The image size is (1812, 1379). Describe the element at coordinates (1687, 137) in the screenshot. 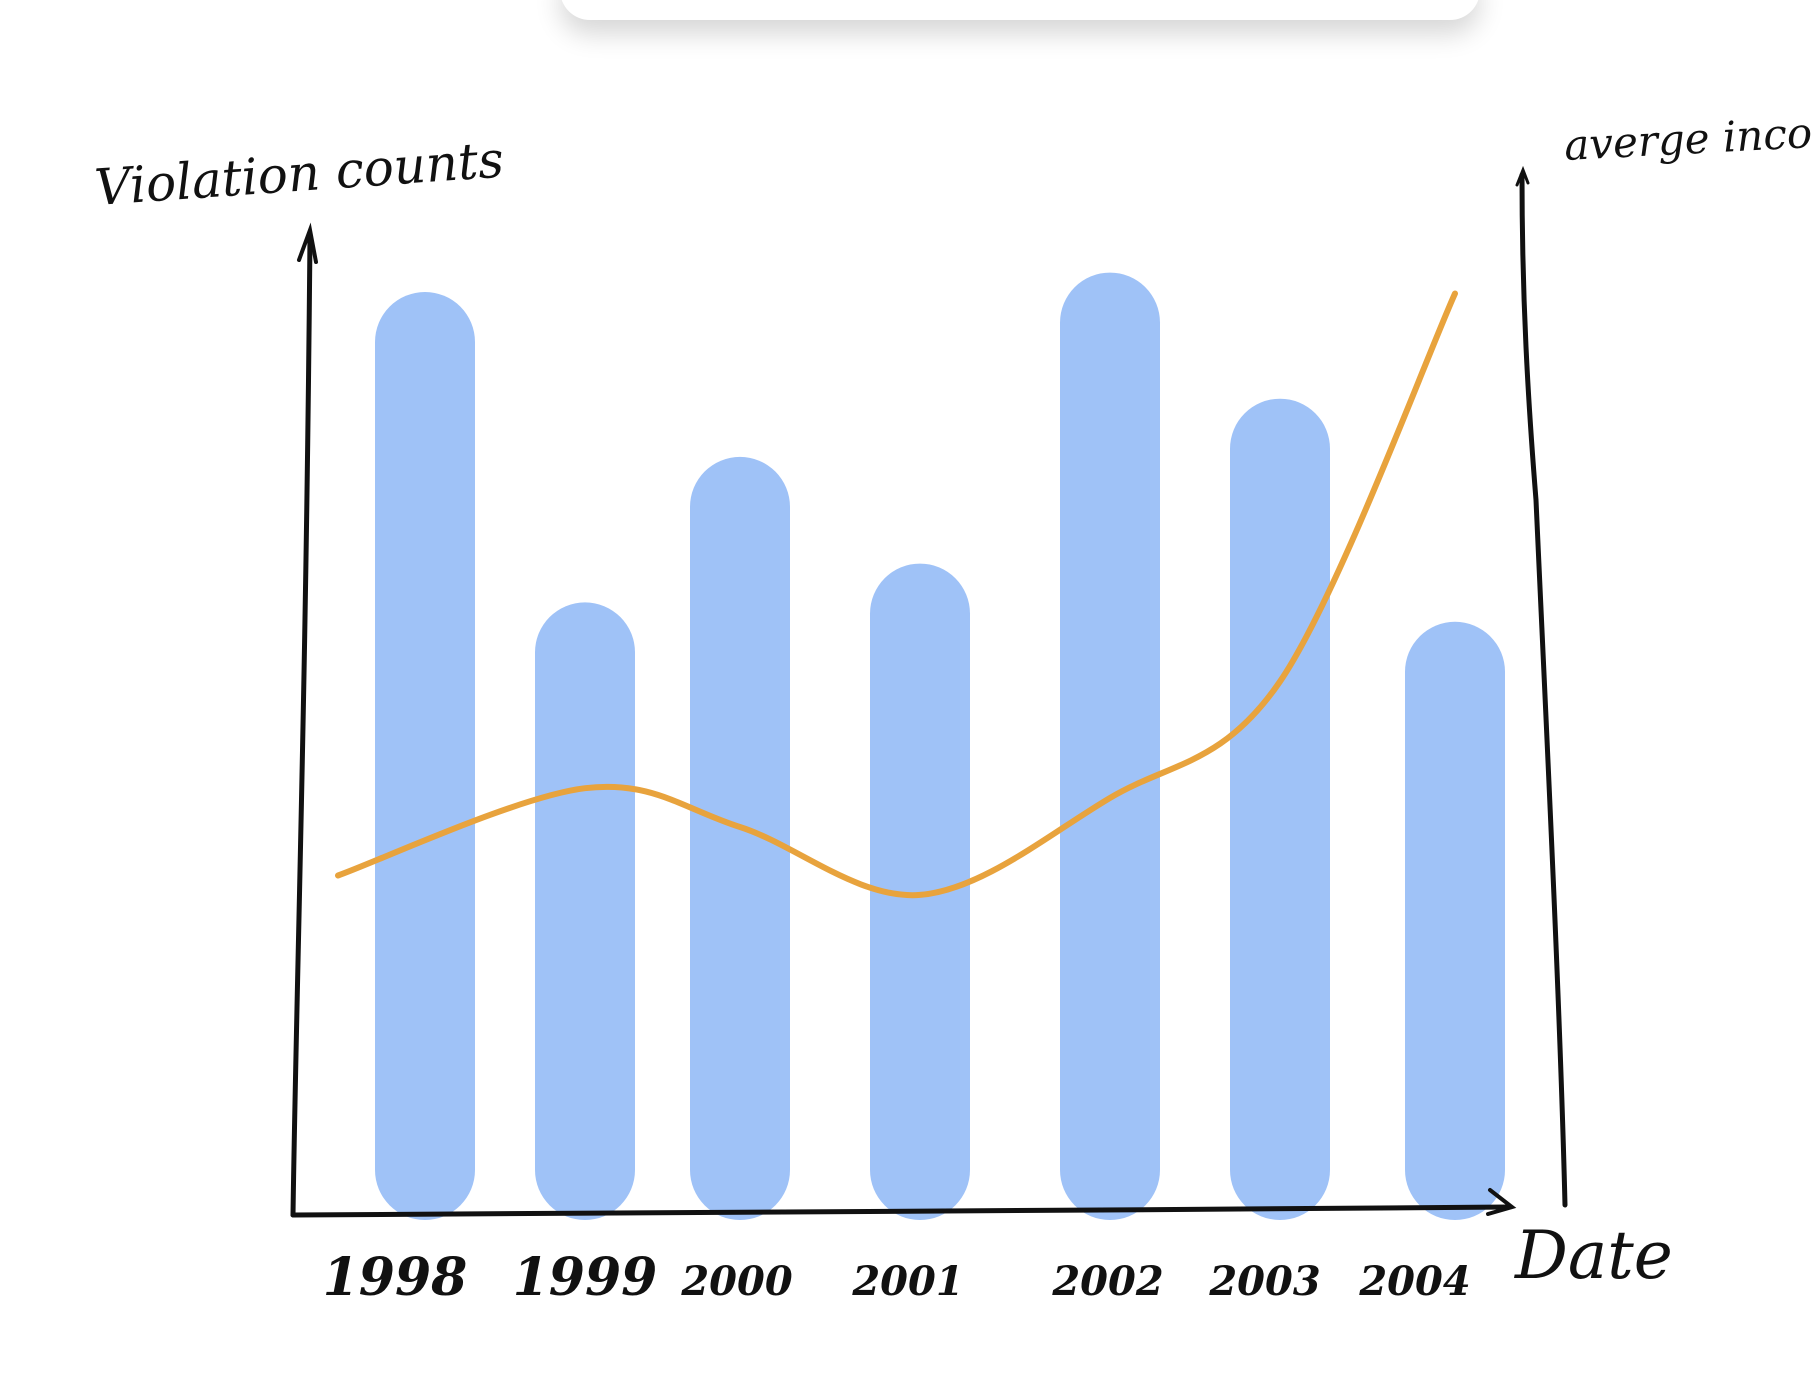

I see `y2-axis-title: averge income` at that location.